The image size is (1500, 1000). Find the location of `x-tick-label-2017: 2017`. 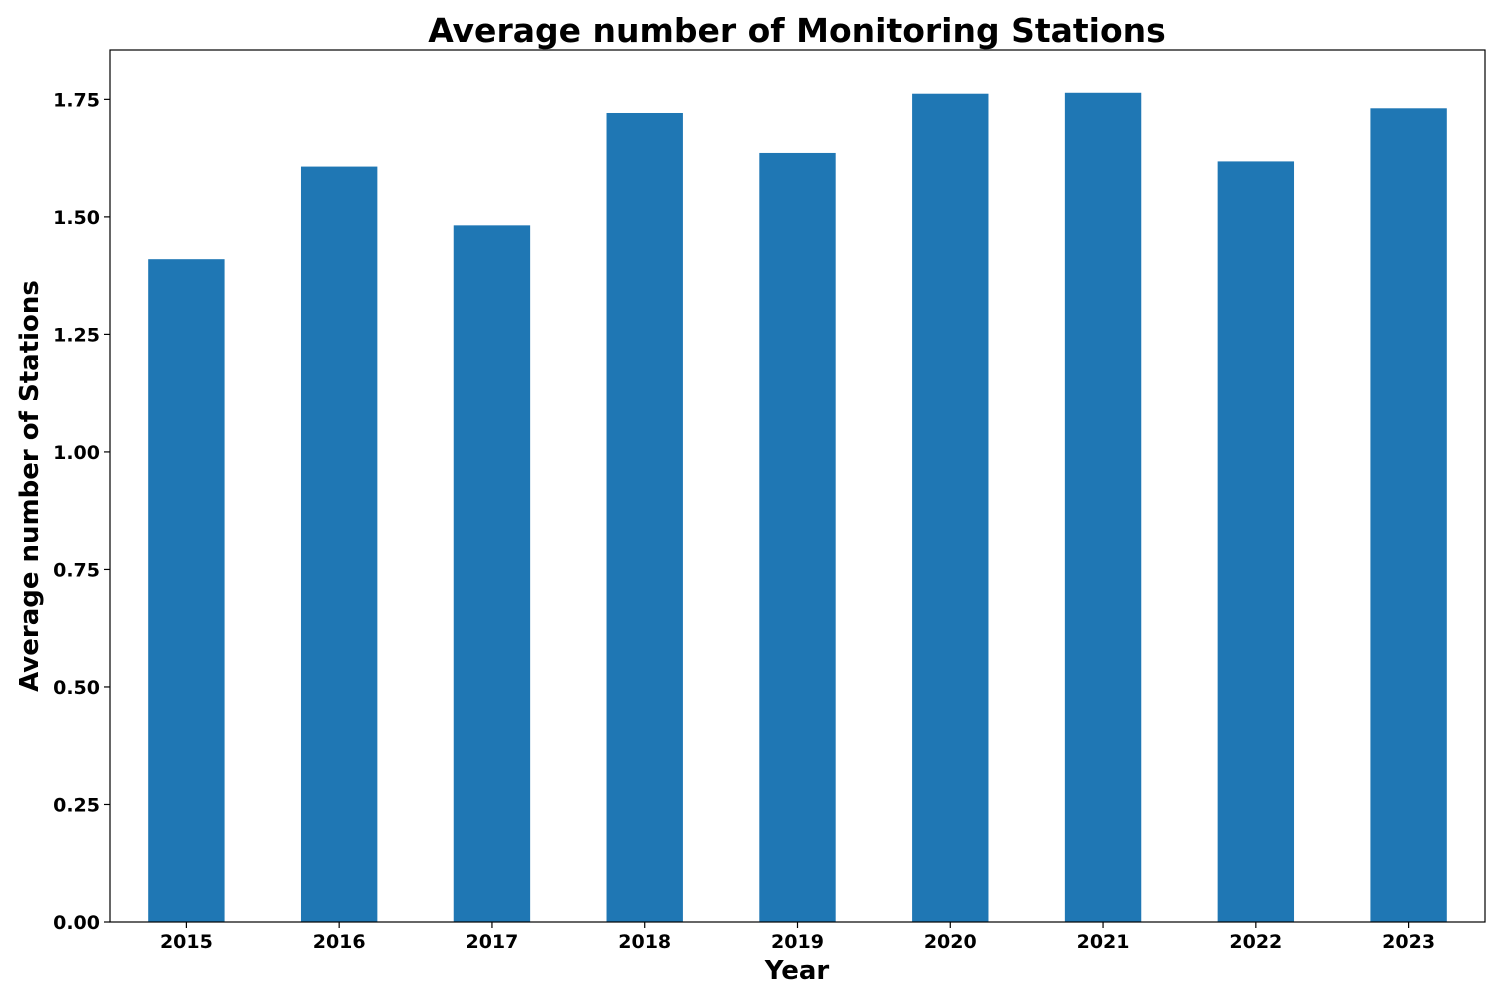

x-tick-label-2017: 2017 is located at coordinates (491, 942).